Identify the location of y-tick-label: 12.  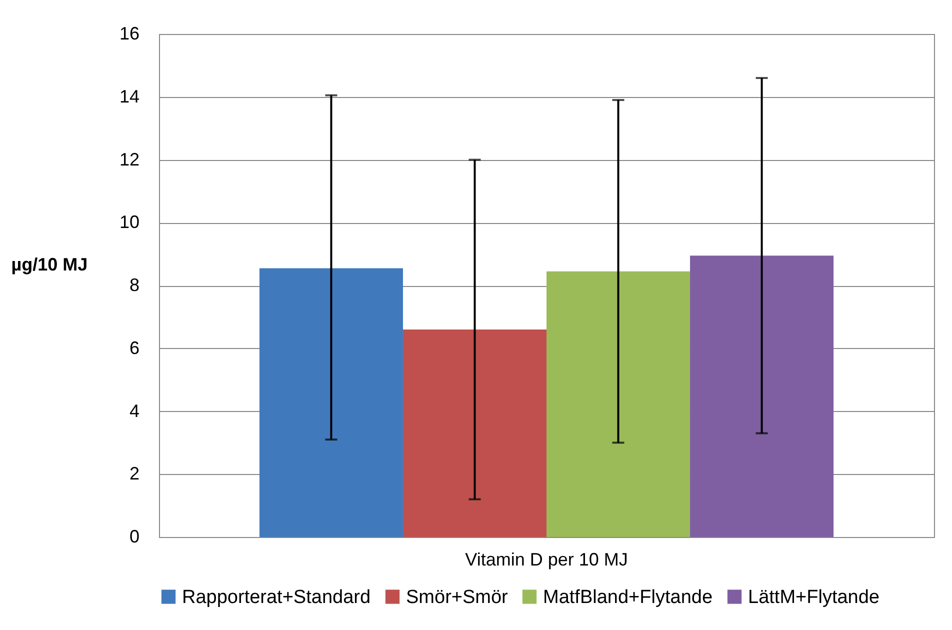
(129, 159).